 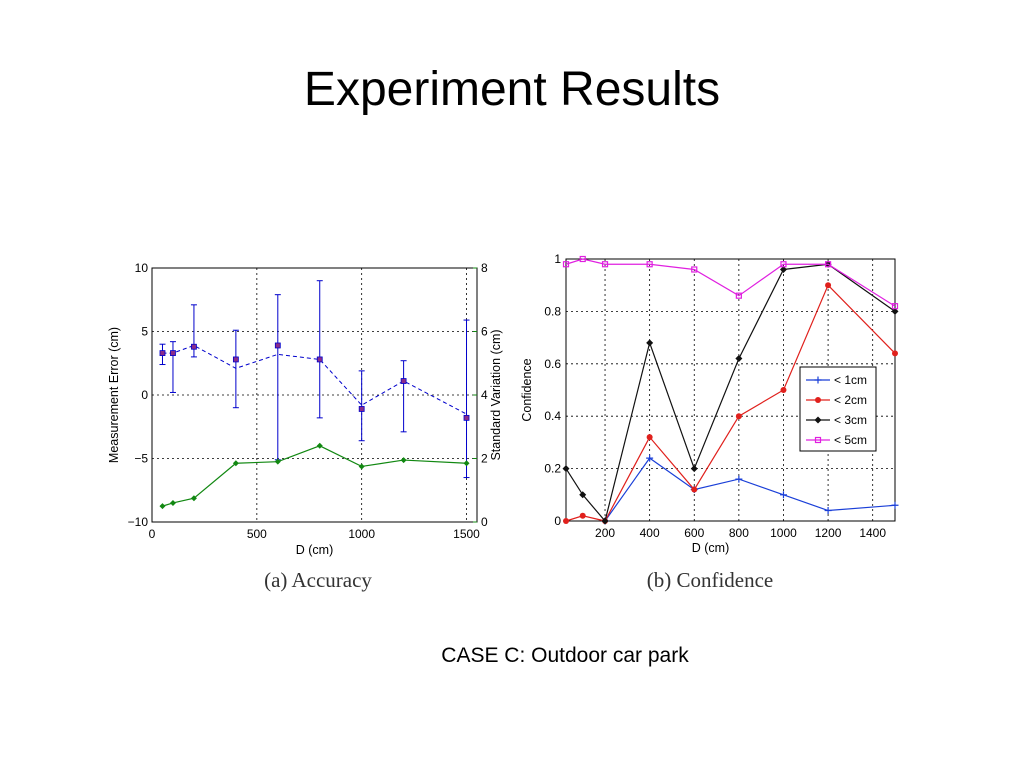 What do you see at coordinates (144, 332) in the screenshot?
I see `y-tick-label: 5` at bounding box center [144, 332].